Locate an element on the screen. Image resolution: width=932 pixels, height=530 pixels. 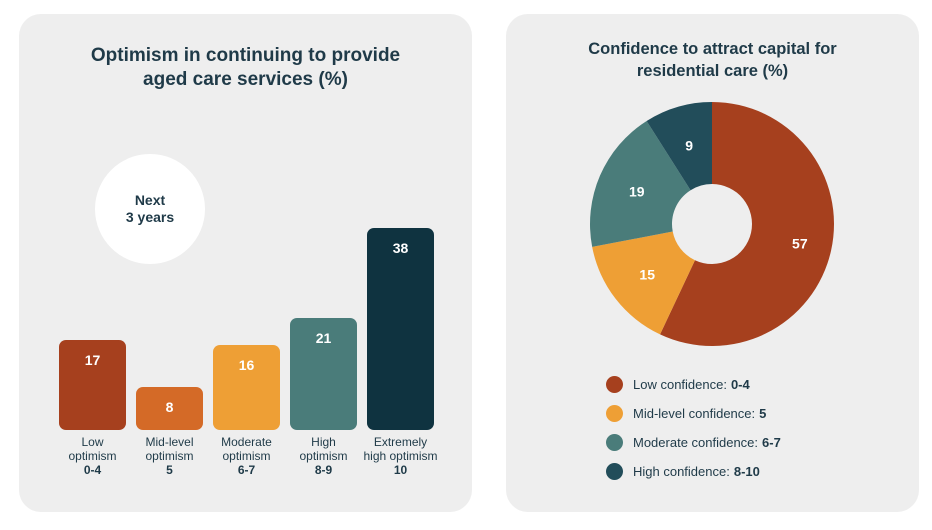
category-range: 0-4 is located at coordinates (92, 470).